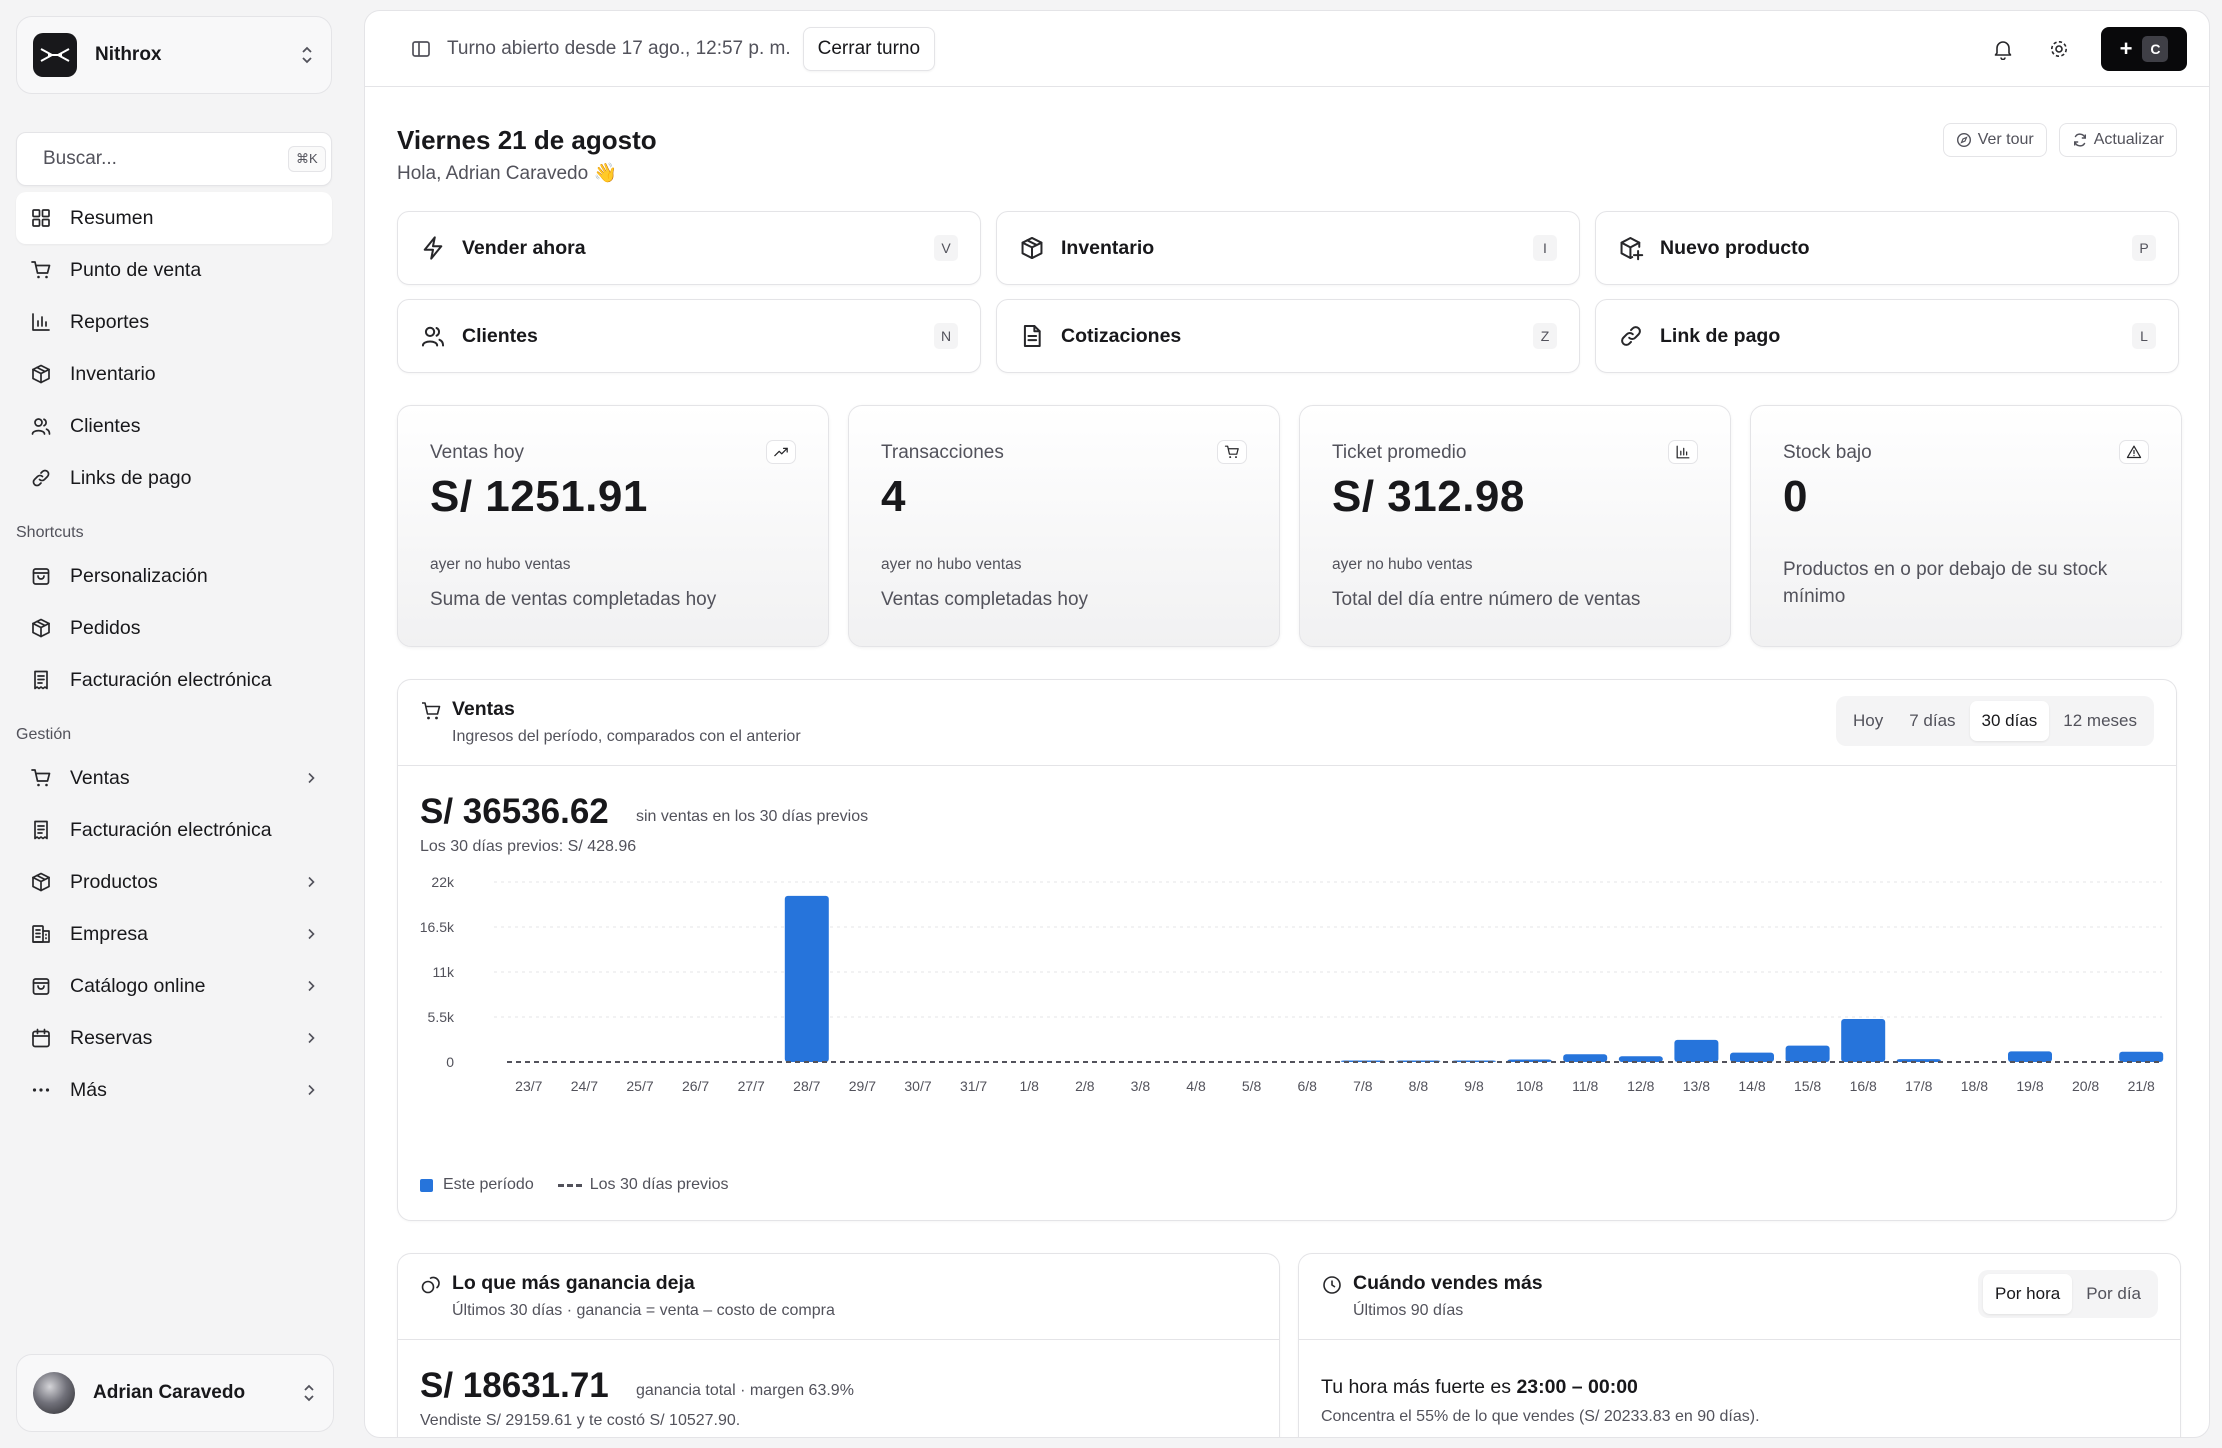 The height and width of the screenshot is (1448, 2222). Describe the element at coordinates (174, 1038) in the screenshot. I see `sidebar-item-reservas: Reservas` at that location.